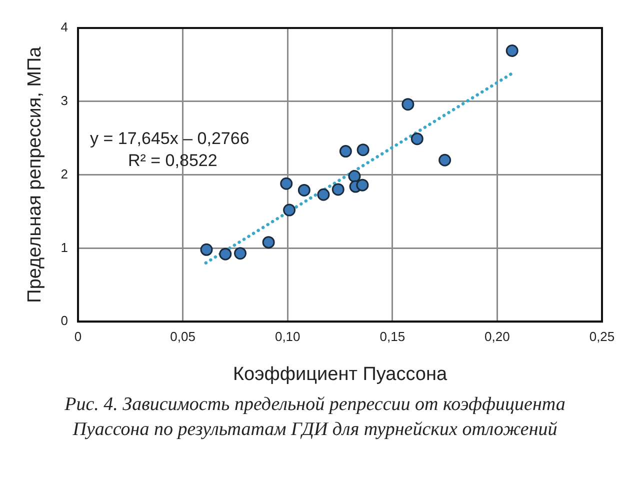  Describe the element at coordinates (340, 374) in the screenshot. I see `x-axis-title: Коэффициент Пуассона` at that location.